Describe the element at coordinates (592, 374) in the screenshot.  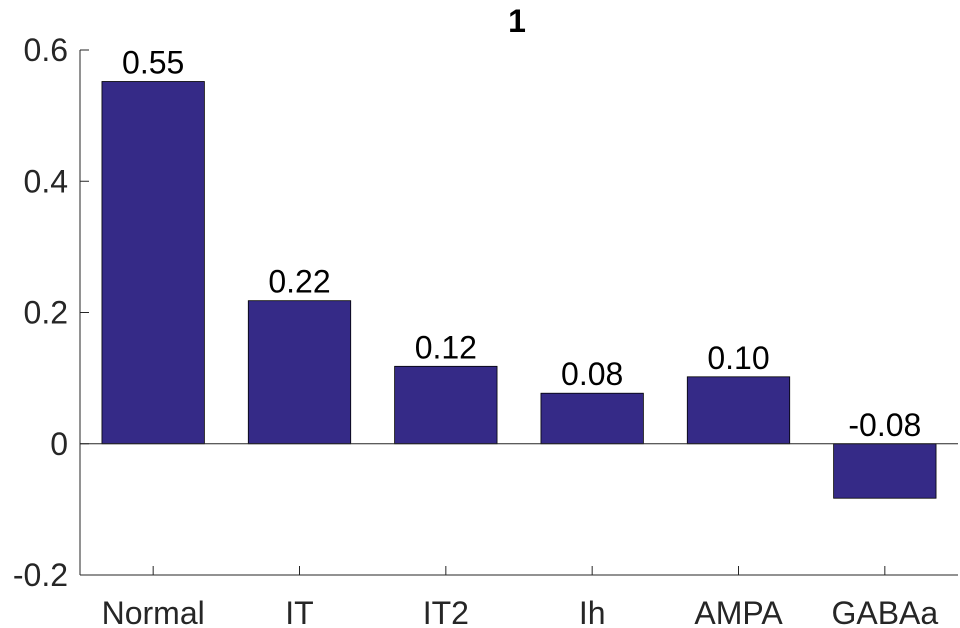
I see `data-label-ih: 0.08` at that location.